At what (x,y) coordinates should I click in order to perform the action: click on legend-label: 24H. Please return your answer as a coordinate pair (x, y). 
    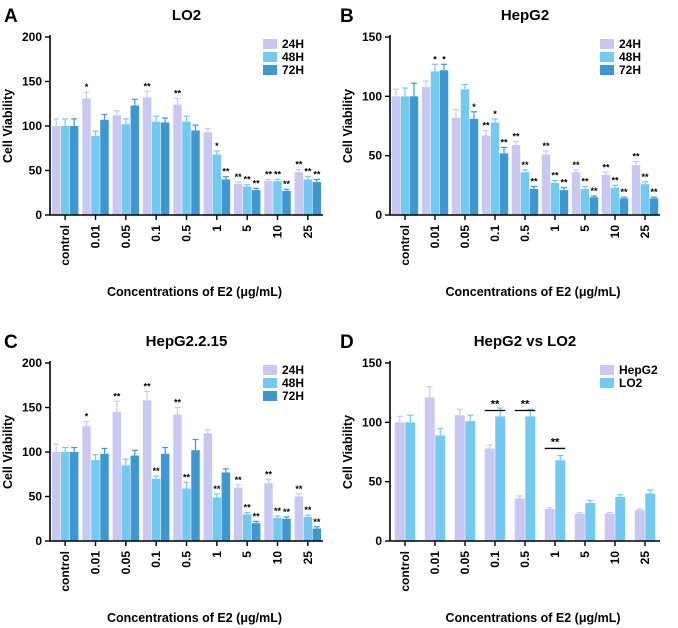
    Looking at the image, I should click on (293, 370).